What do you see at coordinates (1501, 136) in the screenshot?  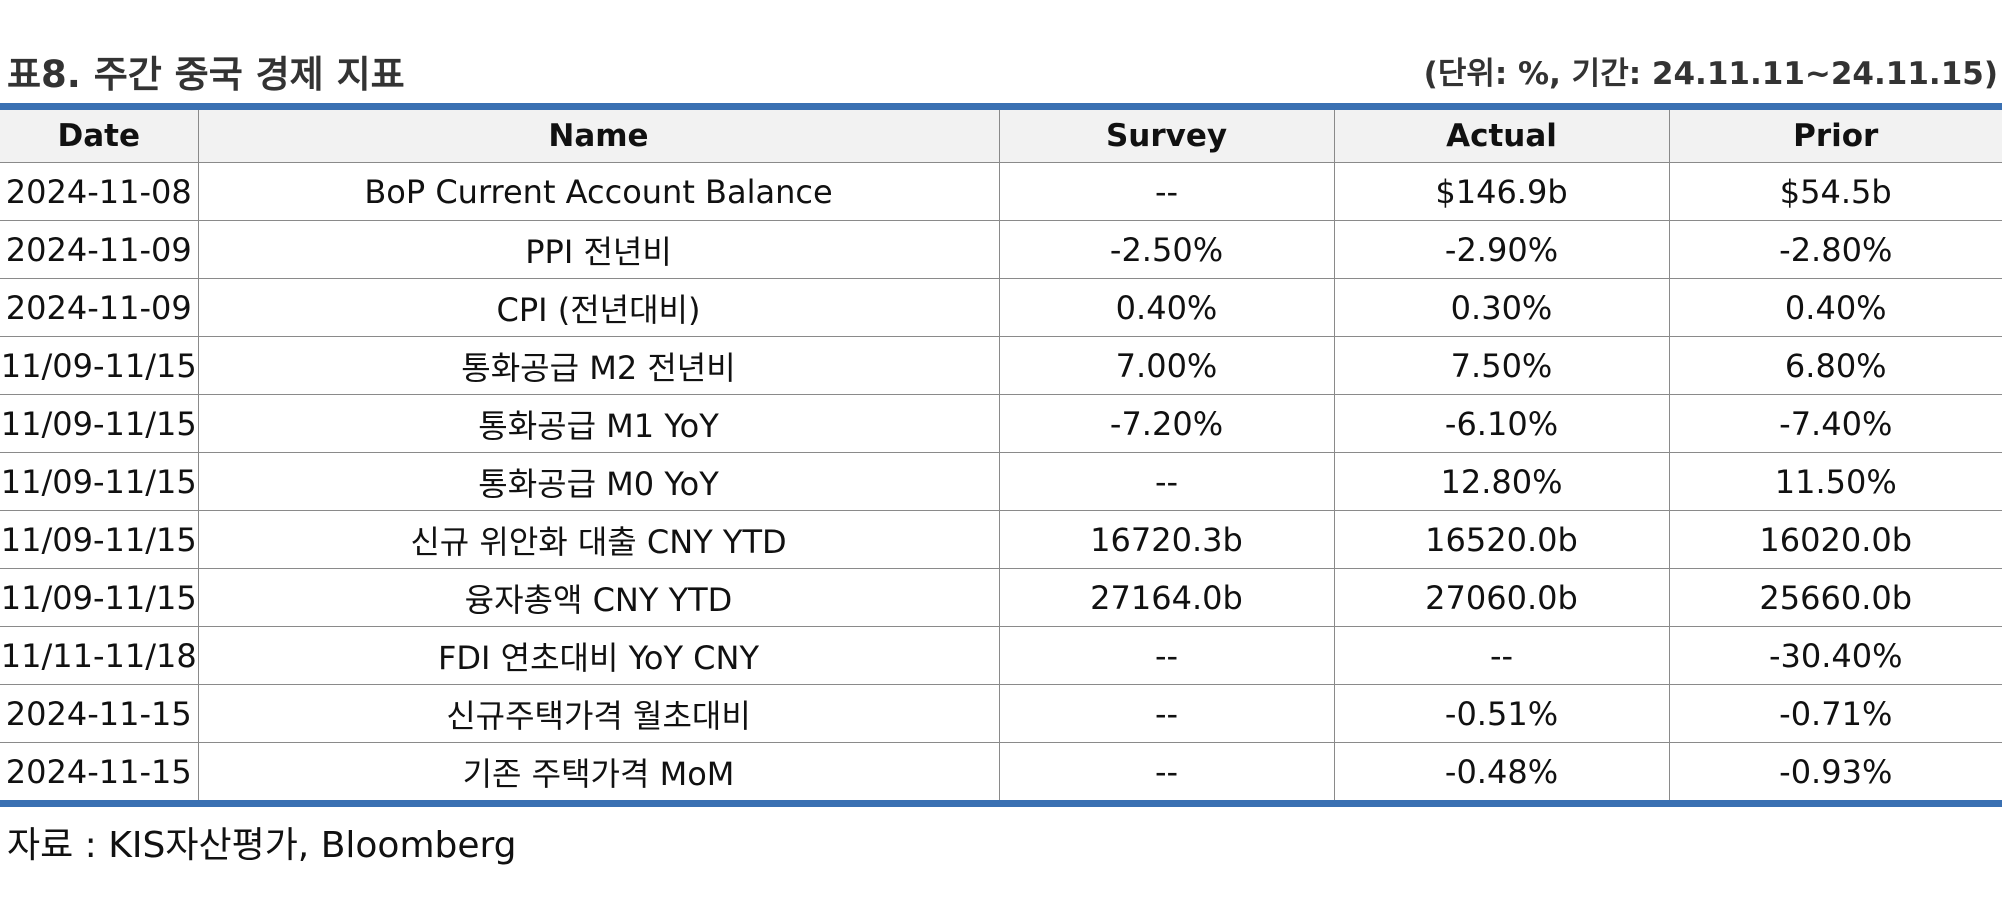 I see `column-header-actual: Actual` at bounding box center [1501, 136].